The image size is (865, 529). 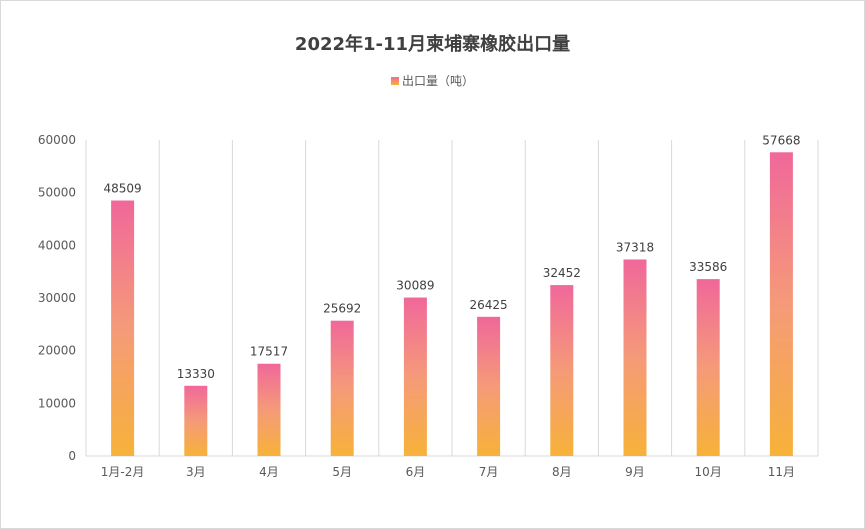 What do you see at coordinates (781, 472) in the screenshot?
I see `x-tick-label: 11月` at bounding box center [781, 472].